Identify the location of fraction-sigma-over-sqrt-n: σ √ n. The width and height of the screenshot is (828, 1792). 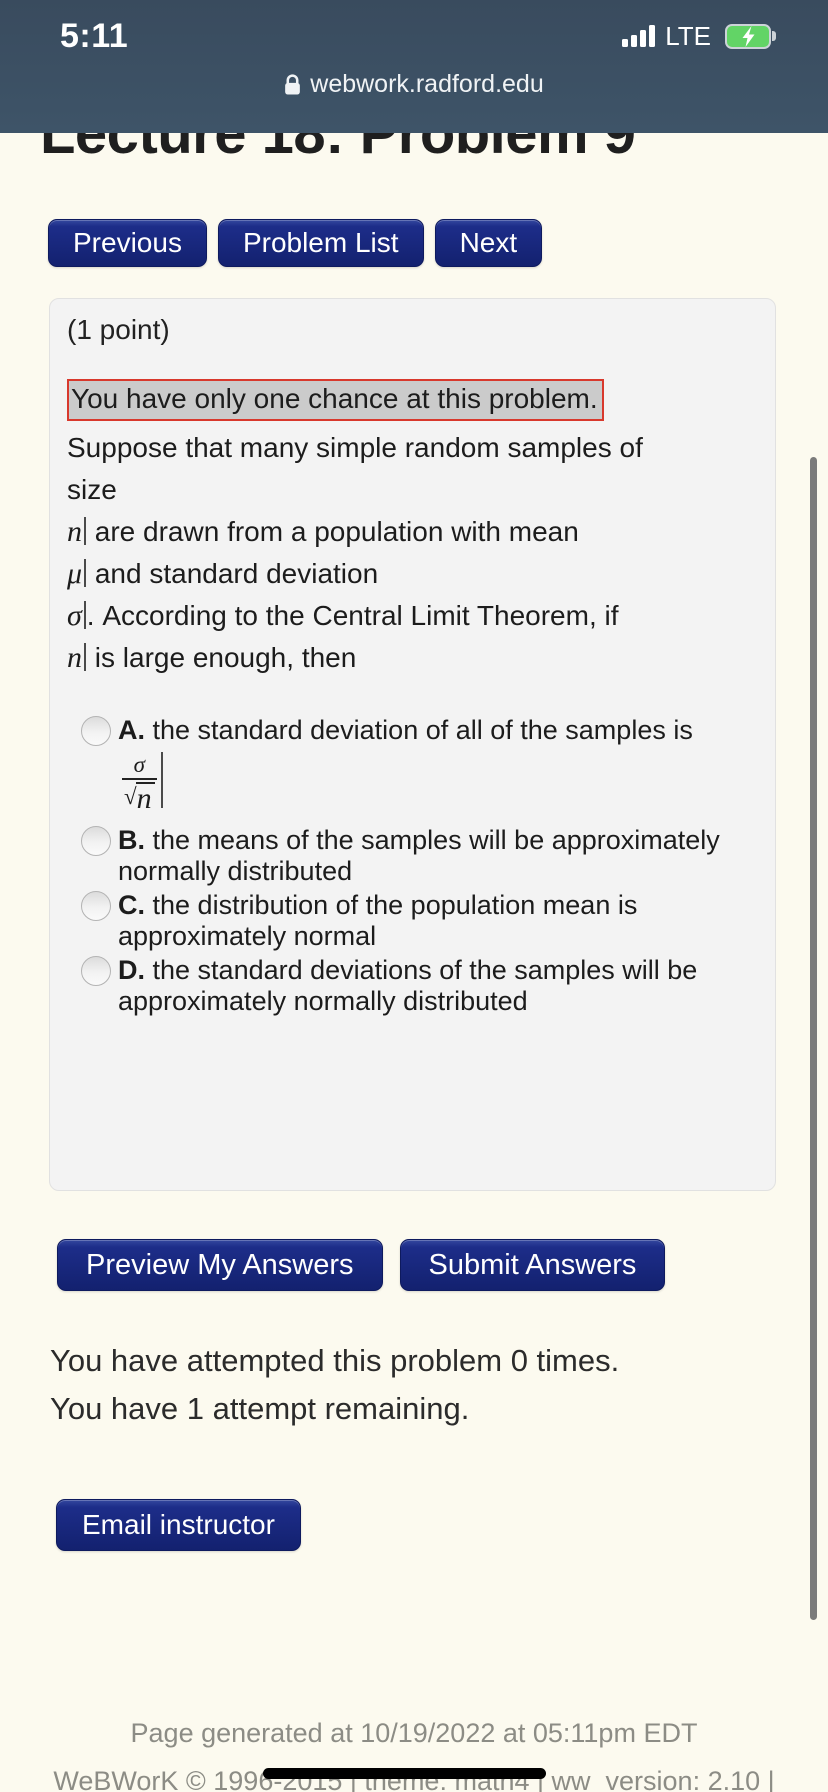
(407, 783).